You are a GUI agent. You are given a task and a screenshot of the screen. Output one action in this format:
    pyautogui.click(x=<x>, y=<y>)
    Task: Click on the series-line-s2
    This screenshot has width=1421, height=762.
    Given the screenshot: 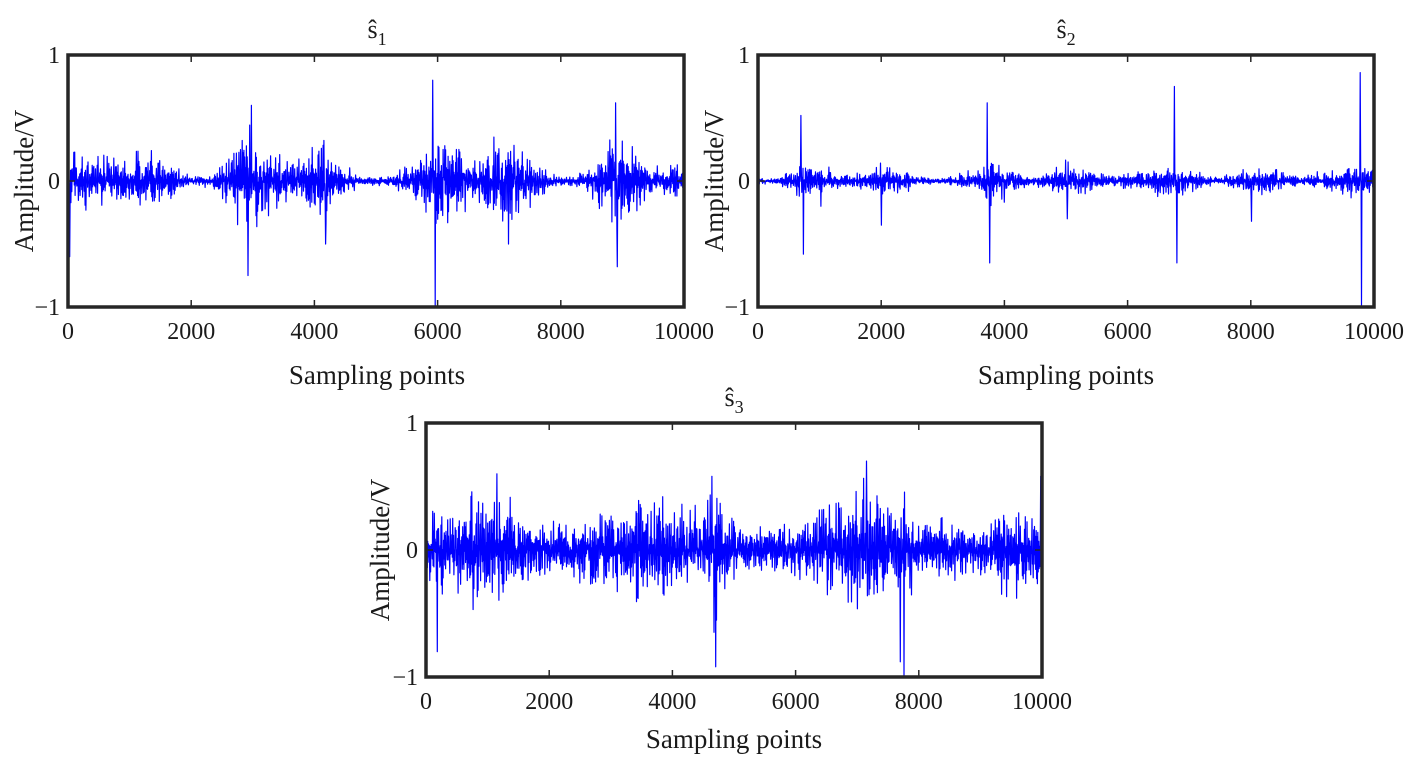 What is the action you would take?
    pyautogui.click(x=1066, y=189)
    